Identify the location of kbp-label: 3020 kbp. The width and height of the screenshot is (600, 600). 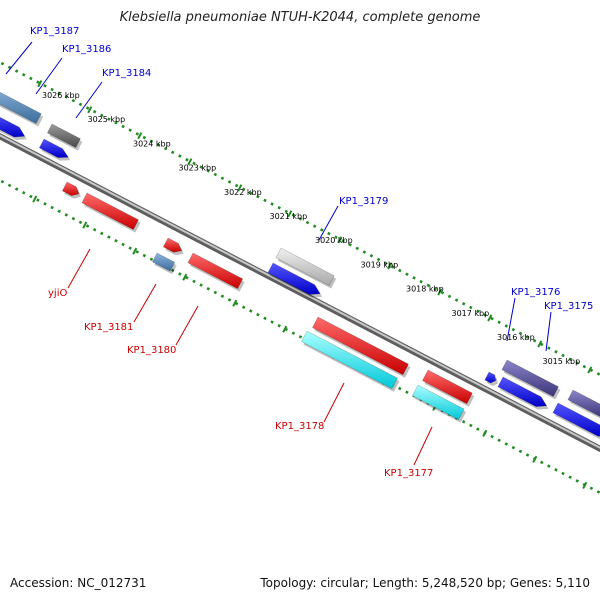
(334, 240).